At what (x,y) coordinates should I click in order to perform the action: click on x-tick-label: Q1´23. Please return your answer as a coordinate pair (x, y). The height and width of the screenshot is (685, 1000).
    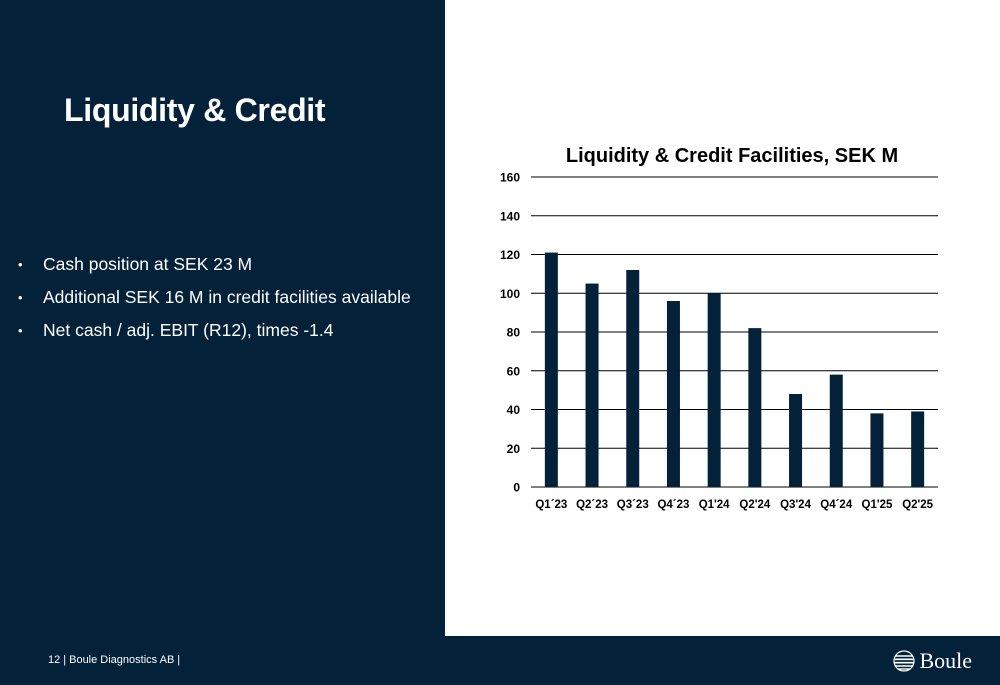
    Looking at the image, I should click on (551, 505).